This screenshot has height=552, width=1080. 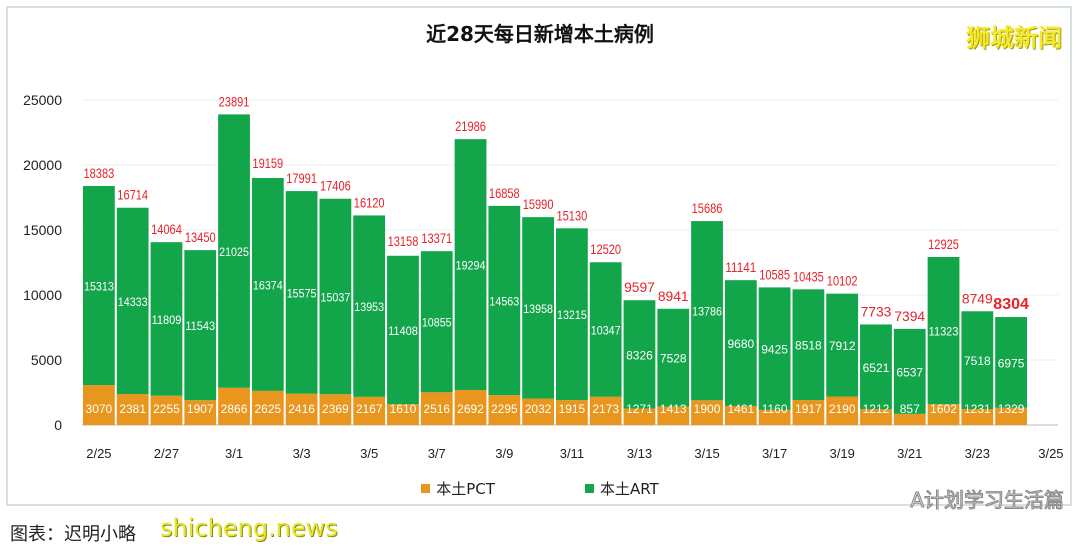 I want to click on data-label-total: 8749, so click(x=977, y=298).